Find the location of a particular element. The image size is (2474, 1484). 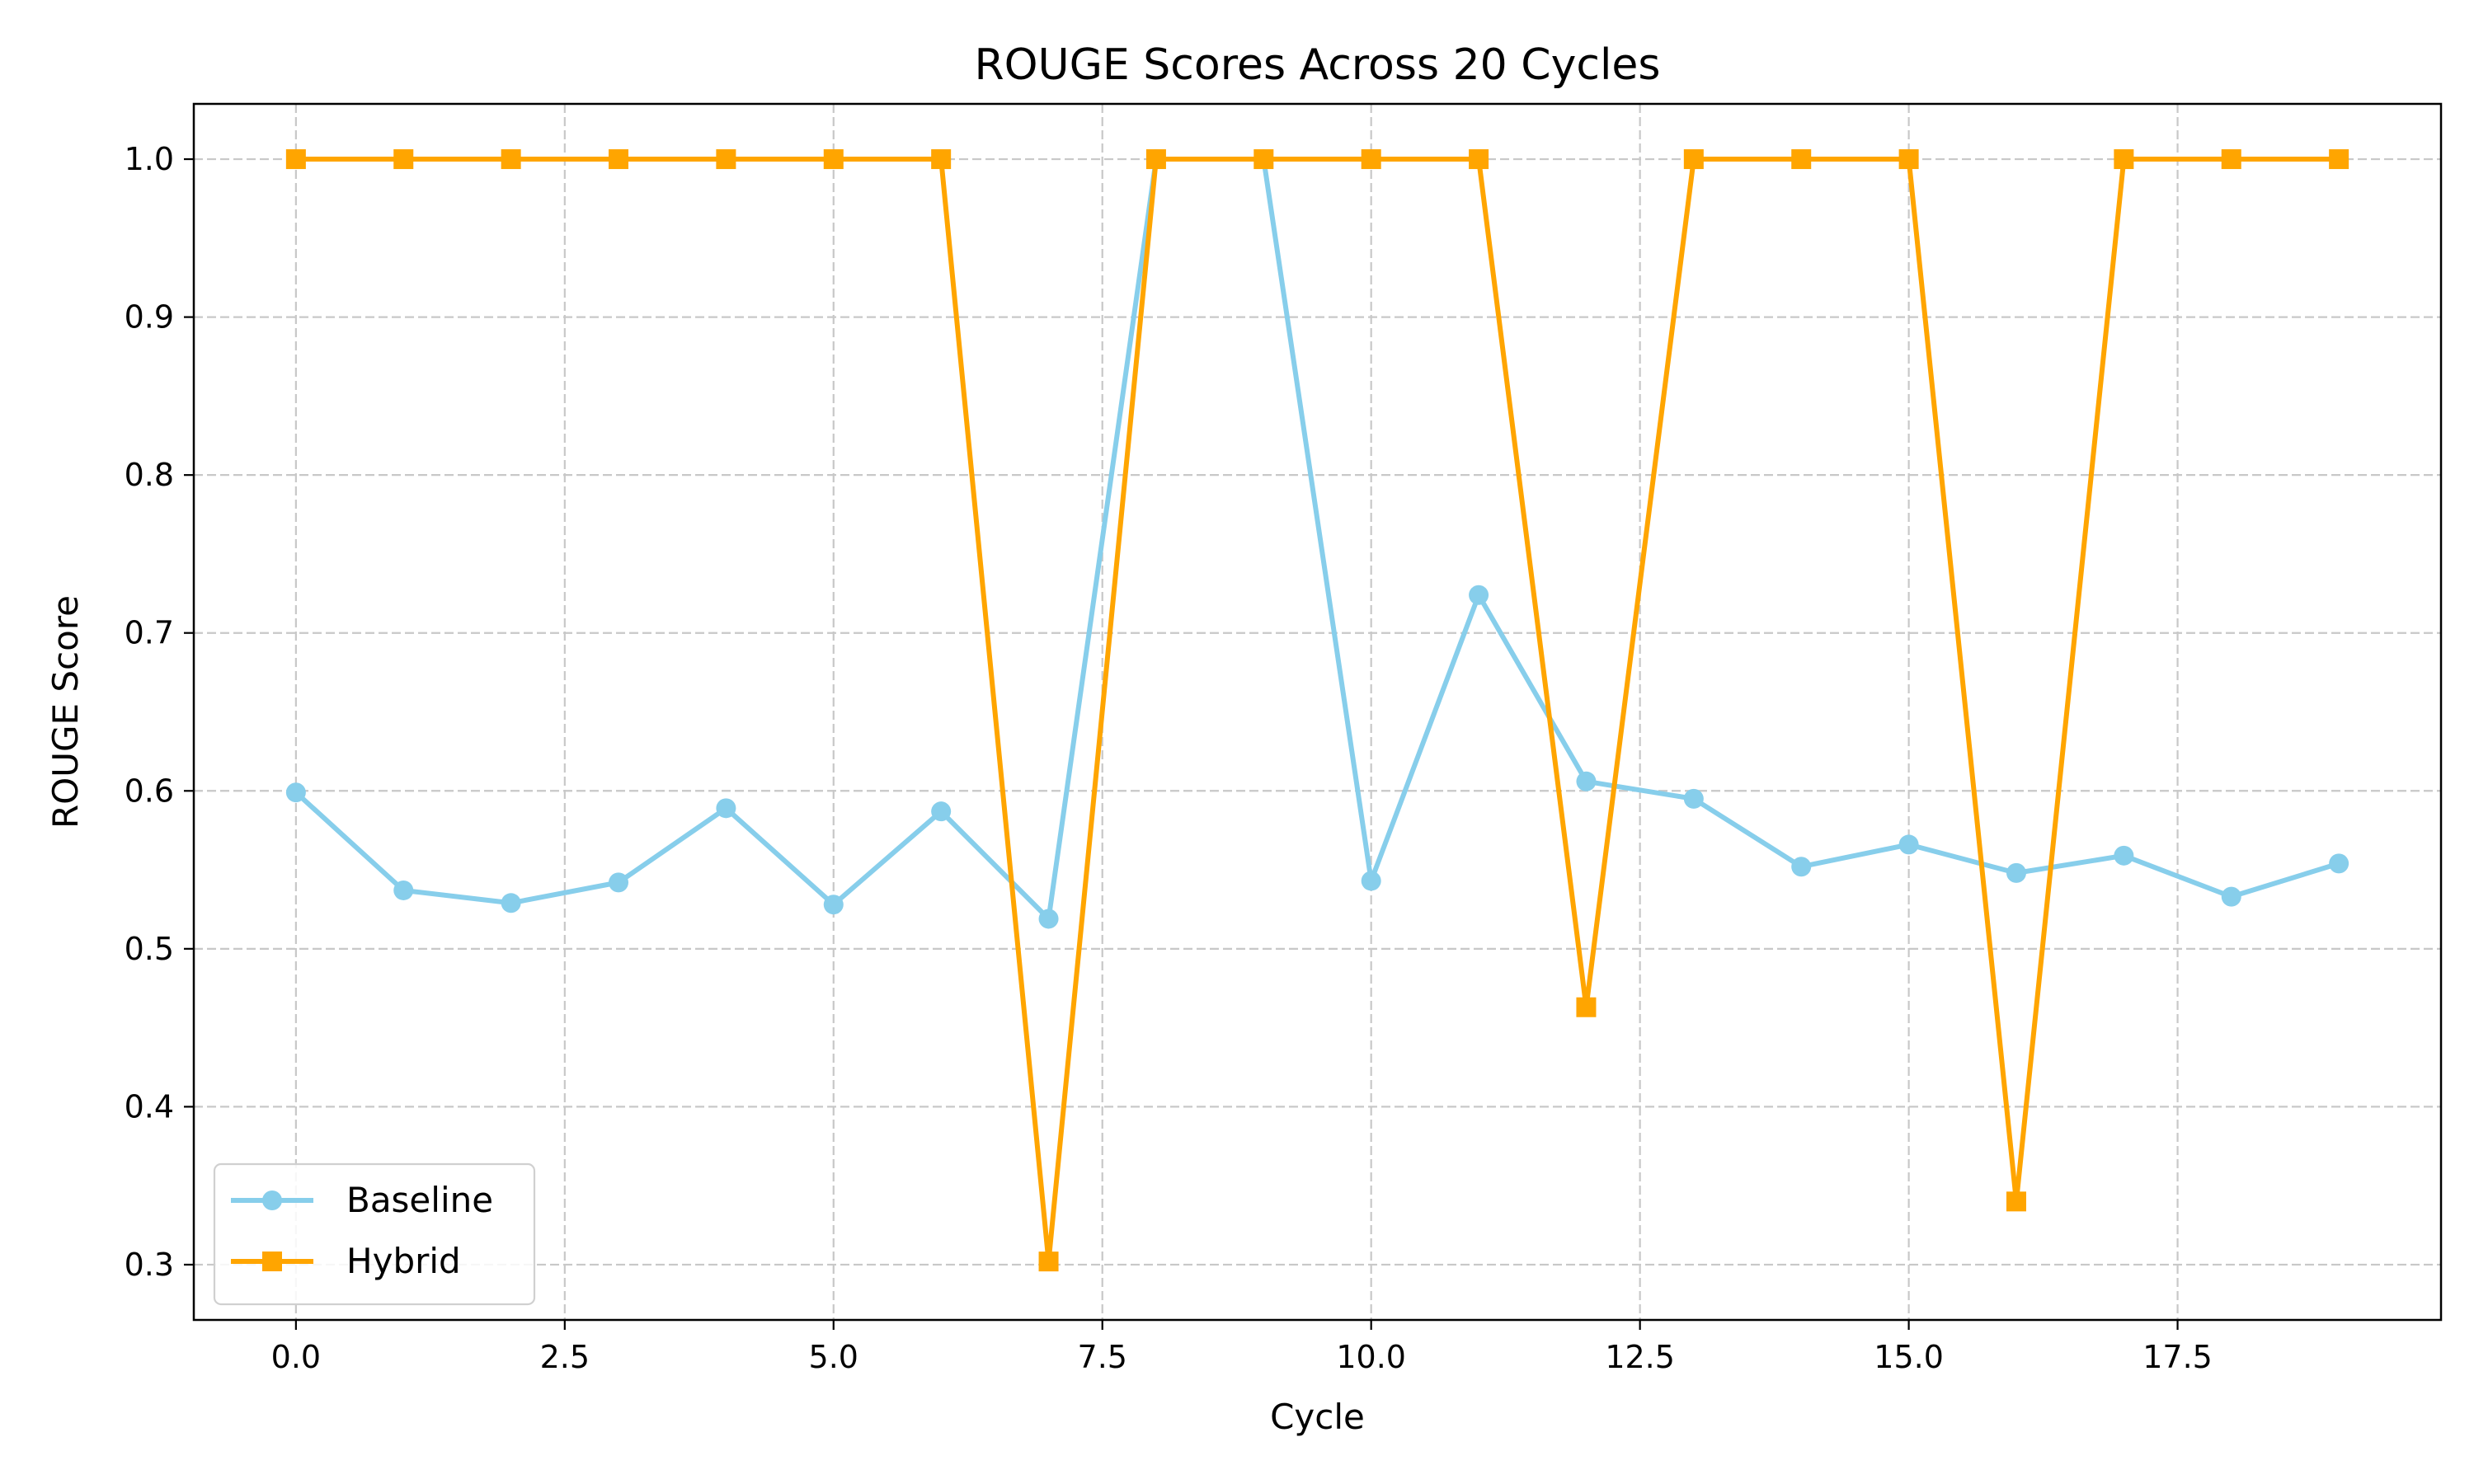

legend: Baseline Hybrid is located at coordinates (374, 1234).